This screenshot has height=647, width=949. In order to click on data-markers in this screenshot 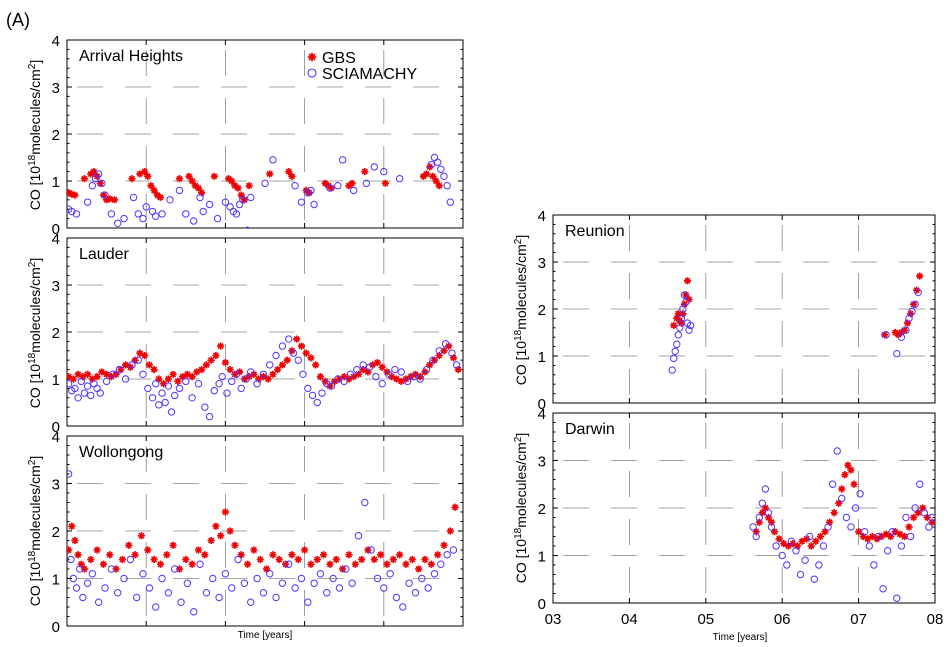, I will do `click(842, 524)`.